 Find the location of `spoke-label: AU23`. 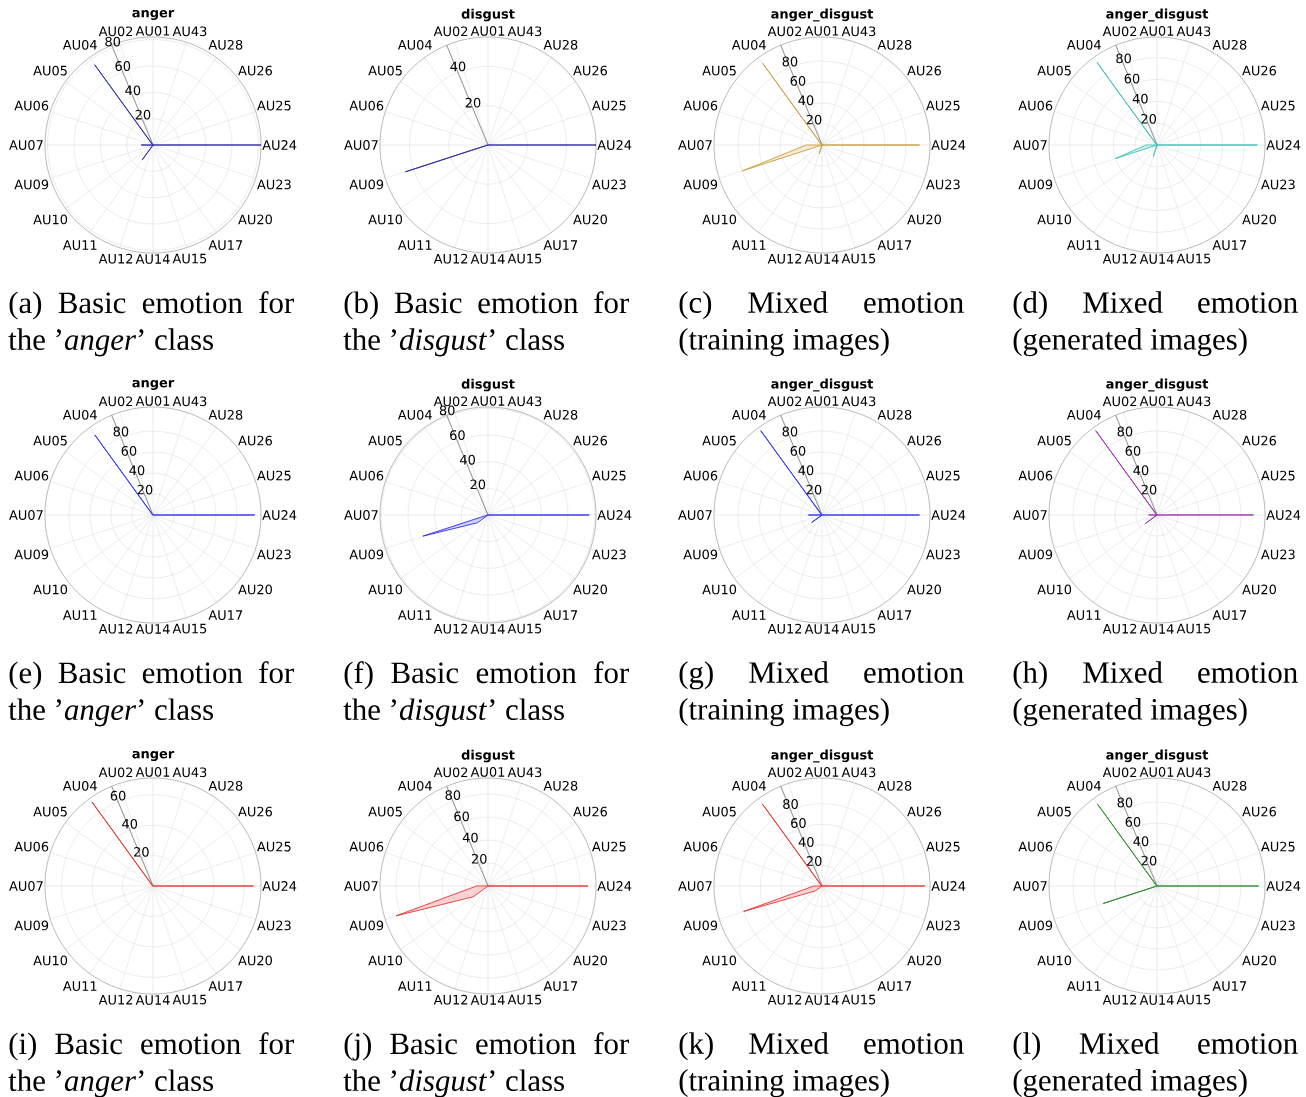

spoke-label: AU23 is located at coordinates (609, 554).